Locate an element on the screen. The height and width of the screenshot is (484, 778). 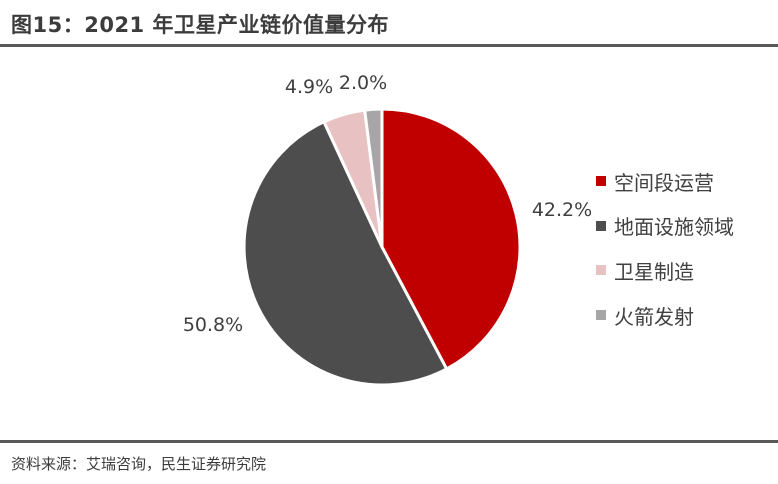
source-note: 资料来源：艾瑞咨询，民生证券研究院 is located at coordinates (139, 464).